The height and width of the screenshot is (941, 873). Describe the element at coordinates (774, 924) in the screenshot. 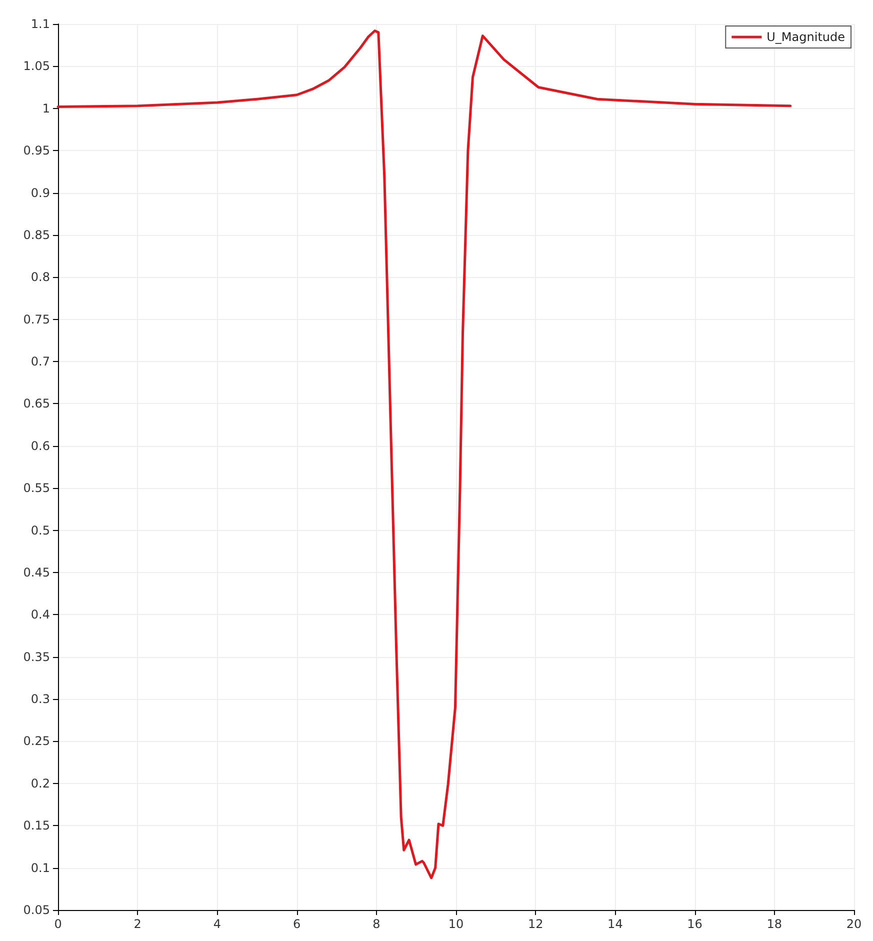

I see `x-tick-label: 18` at that location.